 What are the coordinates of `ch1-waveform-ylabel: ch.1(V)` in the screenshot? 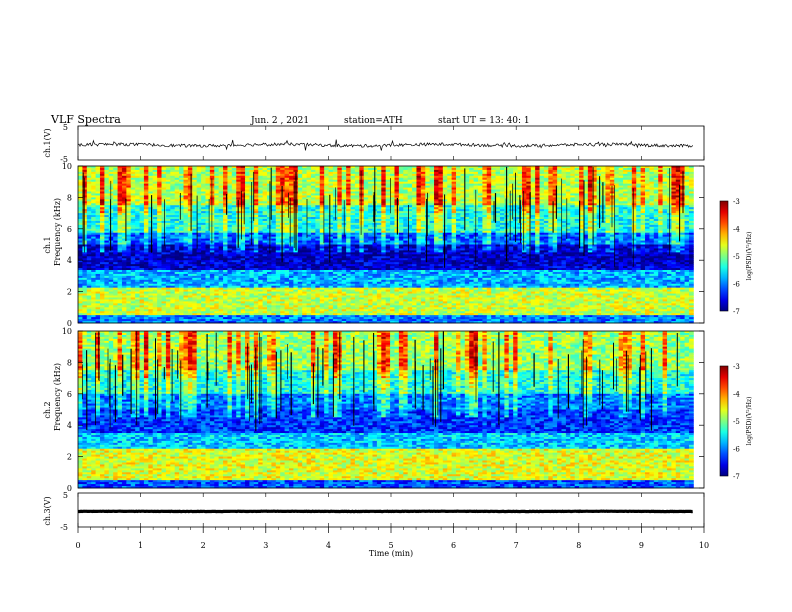 It's located at (47, 142).